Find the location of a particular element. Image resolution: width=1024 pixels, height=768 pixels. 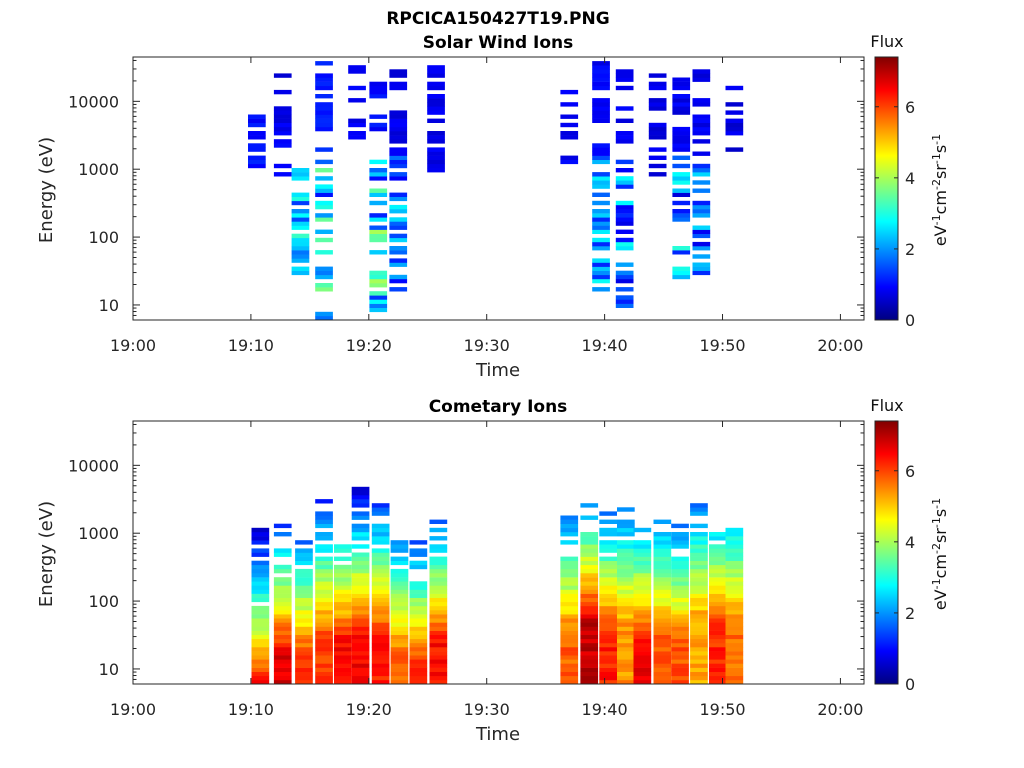

y-axis-label: Energy (eV) is located at coordinates (46, 190).